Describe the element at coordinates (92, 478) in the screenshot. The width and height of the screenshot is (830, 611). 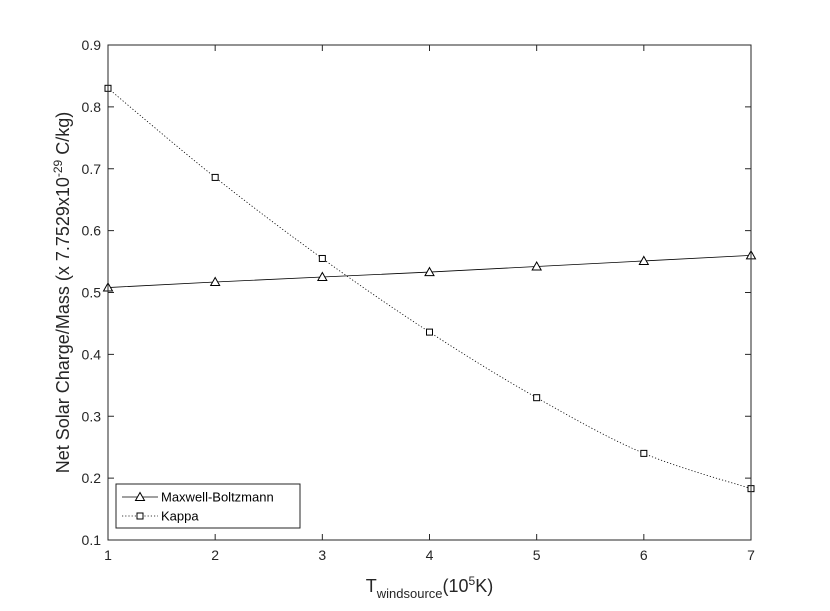
I see `y-tick-label: 0.2` at that location.